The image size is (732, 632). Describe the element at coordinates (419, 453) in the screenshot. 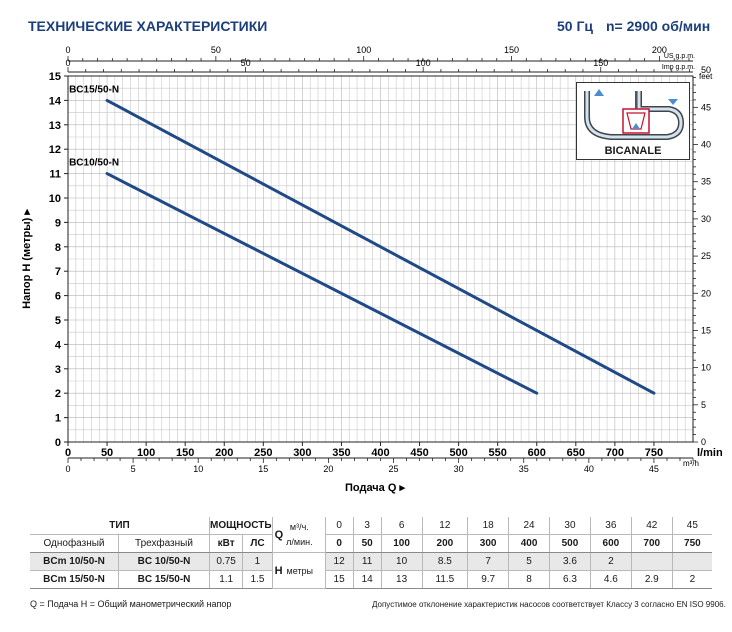

I see `x-tick-label: 450` at that location.